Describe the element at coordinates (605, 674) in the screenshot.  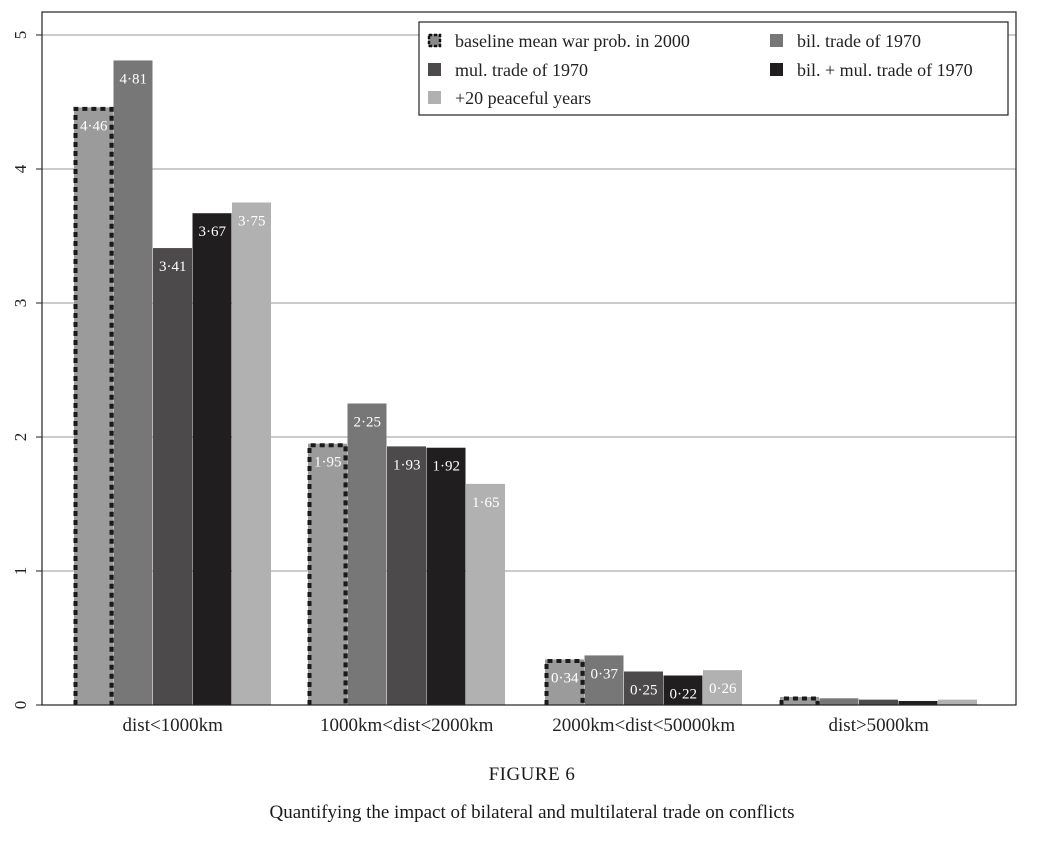
I see `data-label: 0·37` at that location.